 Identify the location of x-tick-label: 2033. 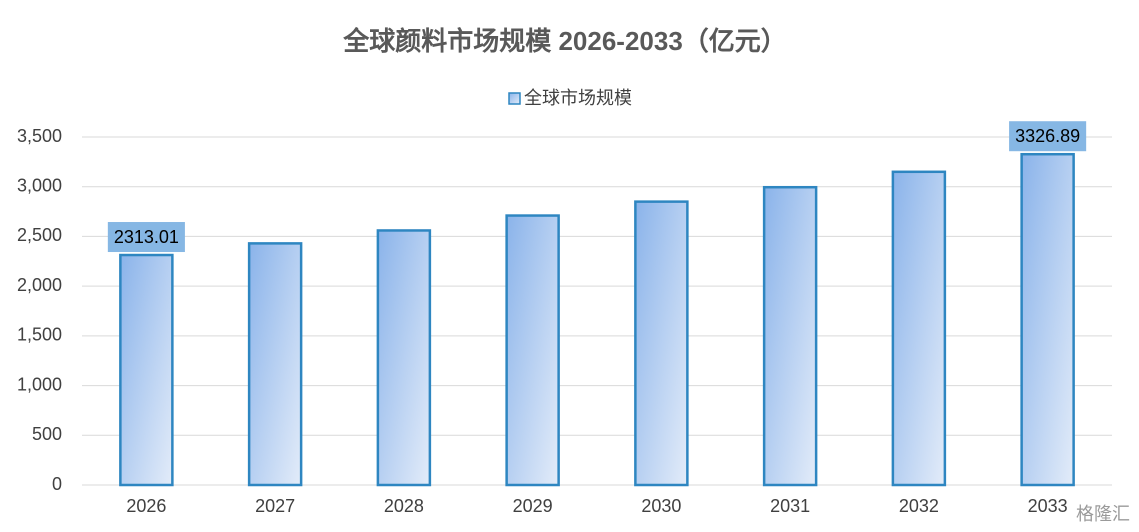
(1048, 506).